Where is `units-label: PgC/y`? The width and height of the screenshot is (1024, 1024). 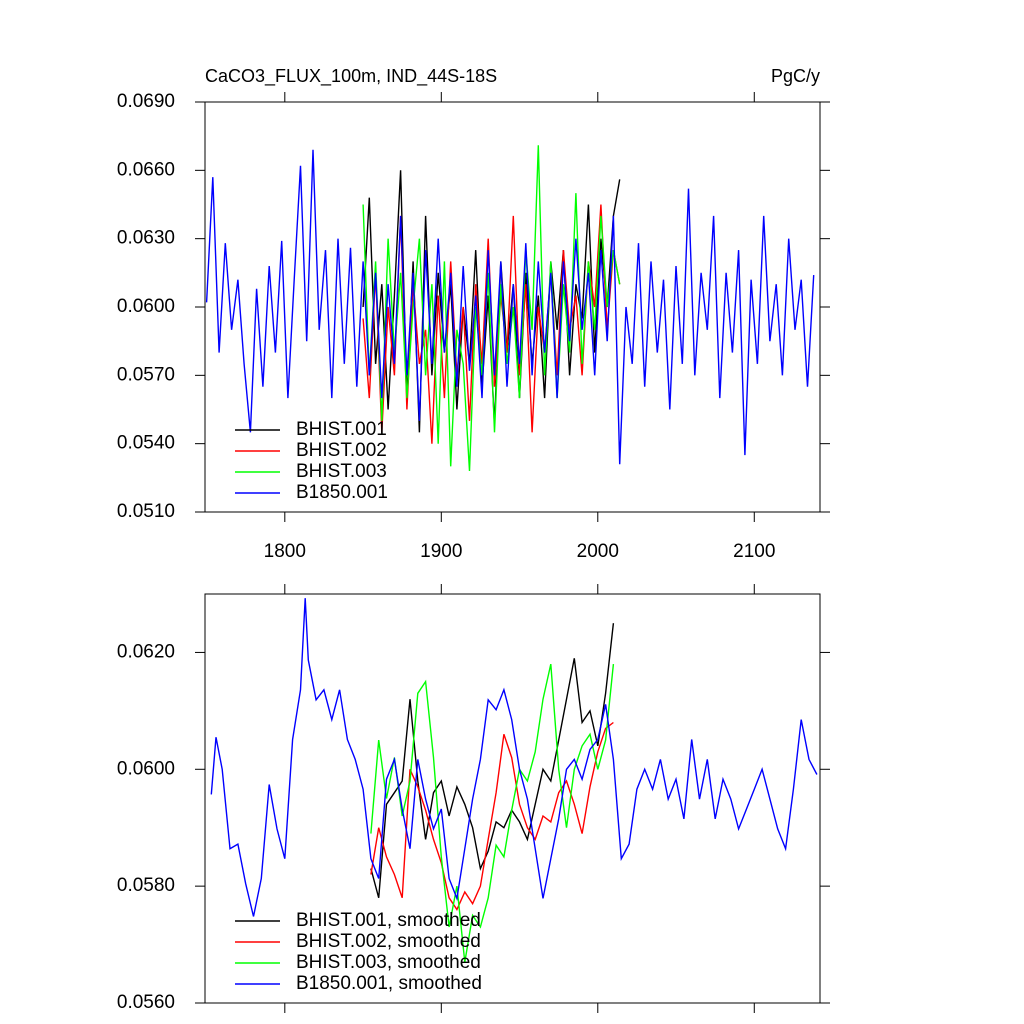 units-label: PgC/y is located at coordinates (795, 76).